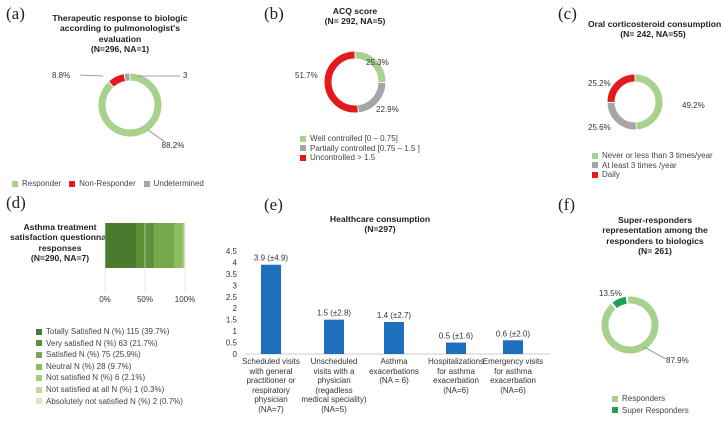 The height and width of the screenshot is (427, 721). I want to click on y-tick-label: 1, so click(235, 331).